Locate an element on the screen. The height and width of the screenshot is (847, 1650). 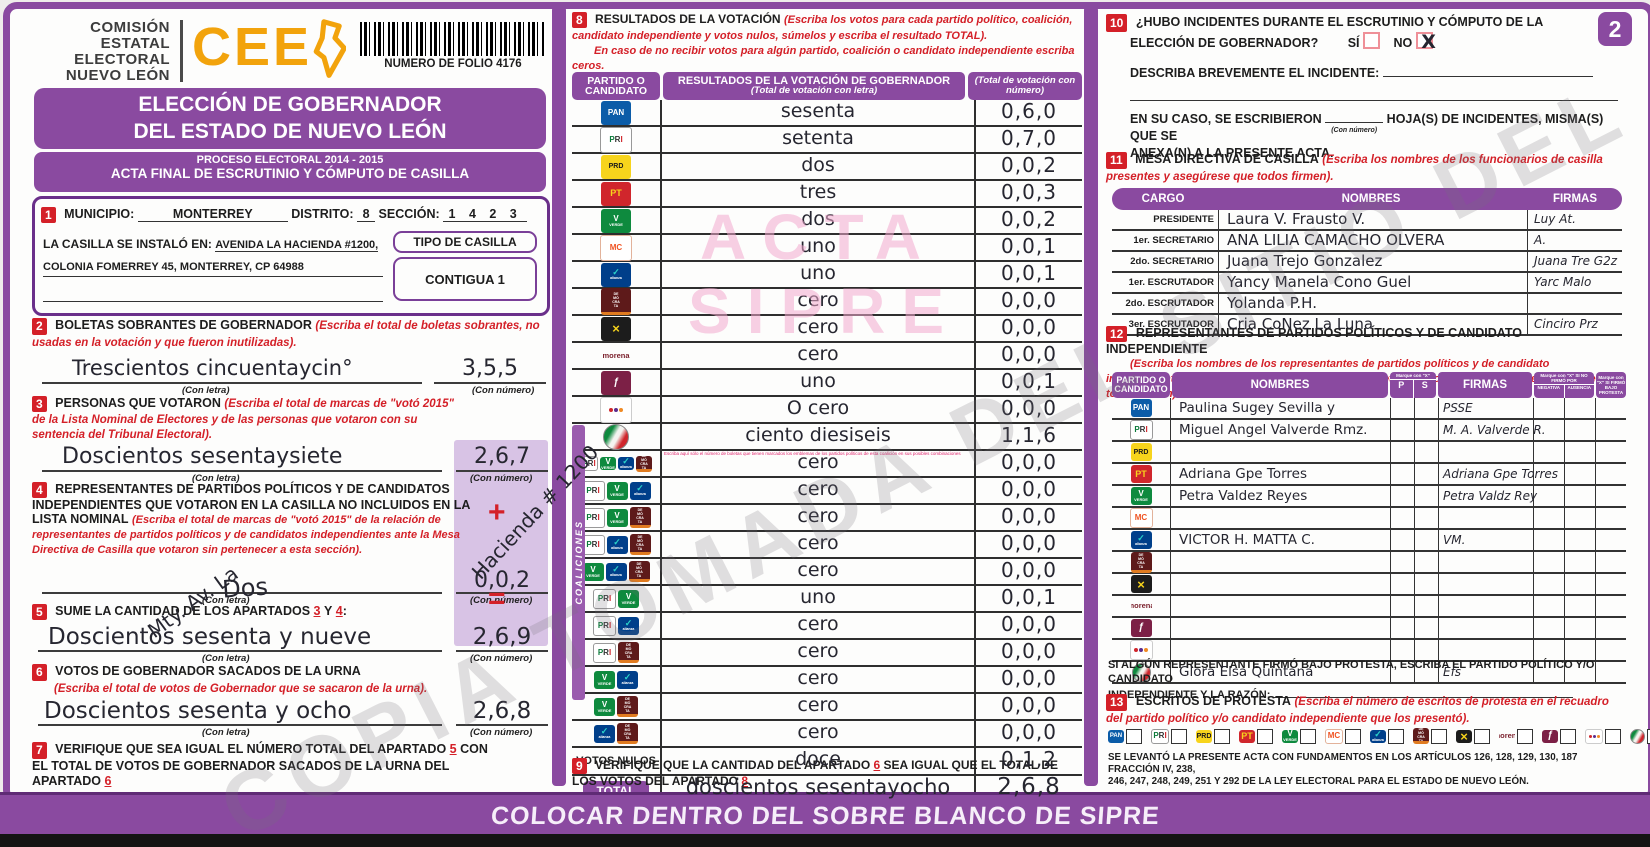
mesa-nombre-value: Yancy Manela Cono Guel is located at coordinates (1319, 282).